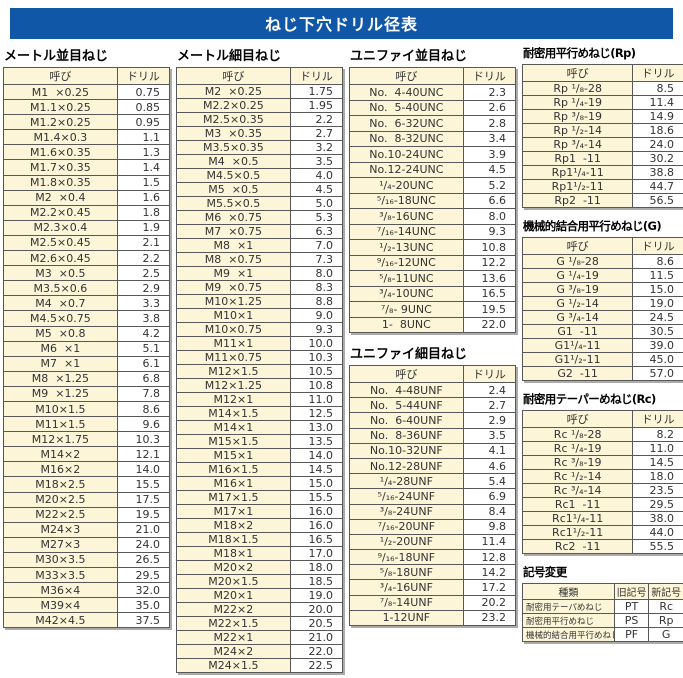  I want to click on thread-name-cell: G ³/₄-14, so click(578, 318).